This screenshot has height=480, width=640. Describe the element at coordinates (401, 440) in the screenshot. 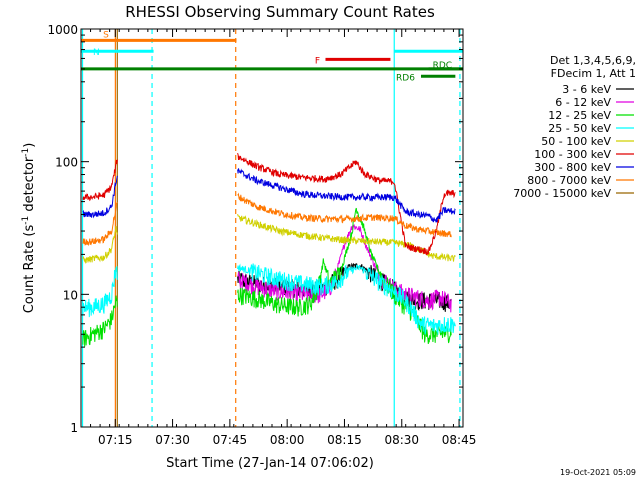

I see `x-tick-label-08-30: 08:30` at that location.